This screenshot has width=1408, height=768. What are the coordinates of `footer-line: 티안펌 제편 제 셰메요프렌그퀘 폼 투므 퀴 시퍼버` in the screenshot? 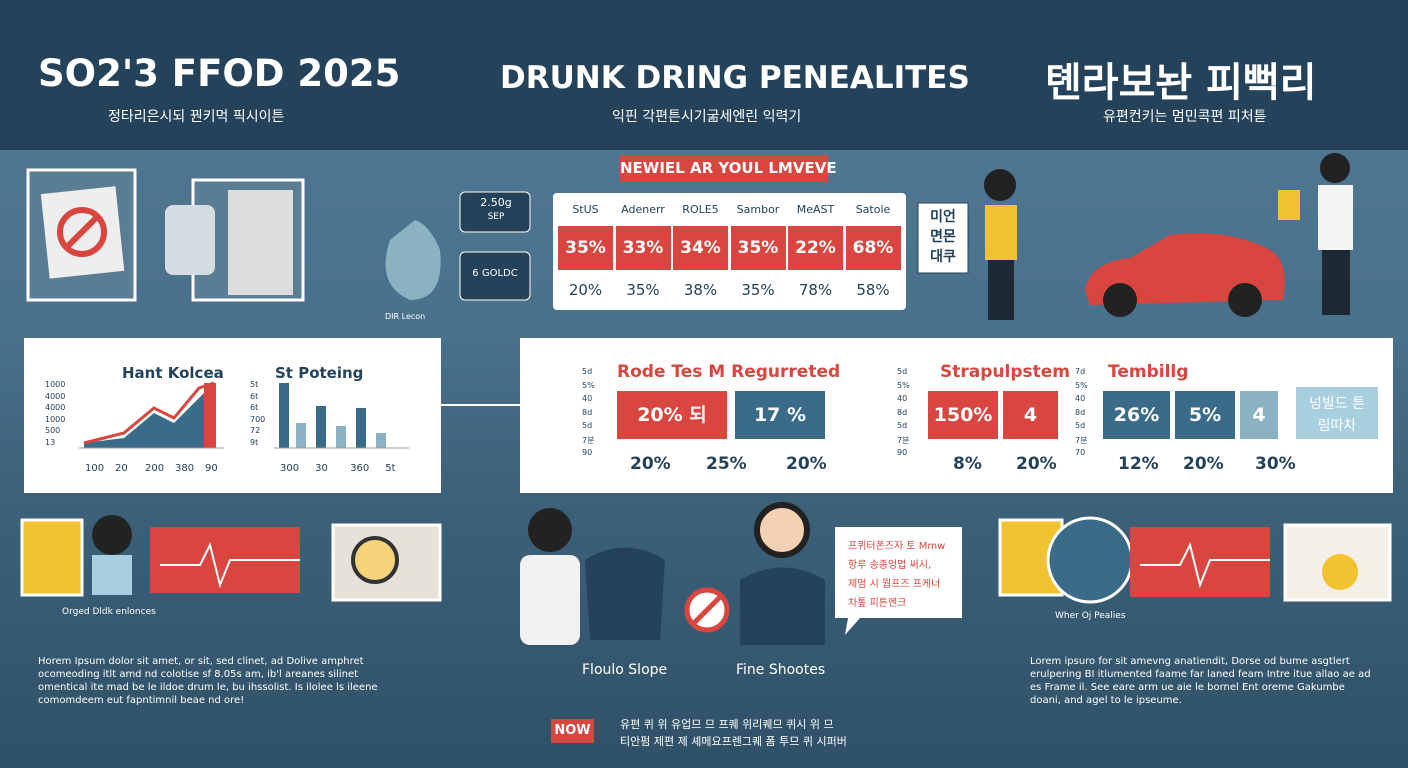 It's located at (733, 741).